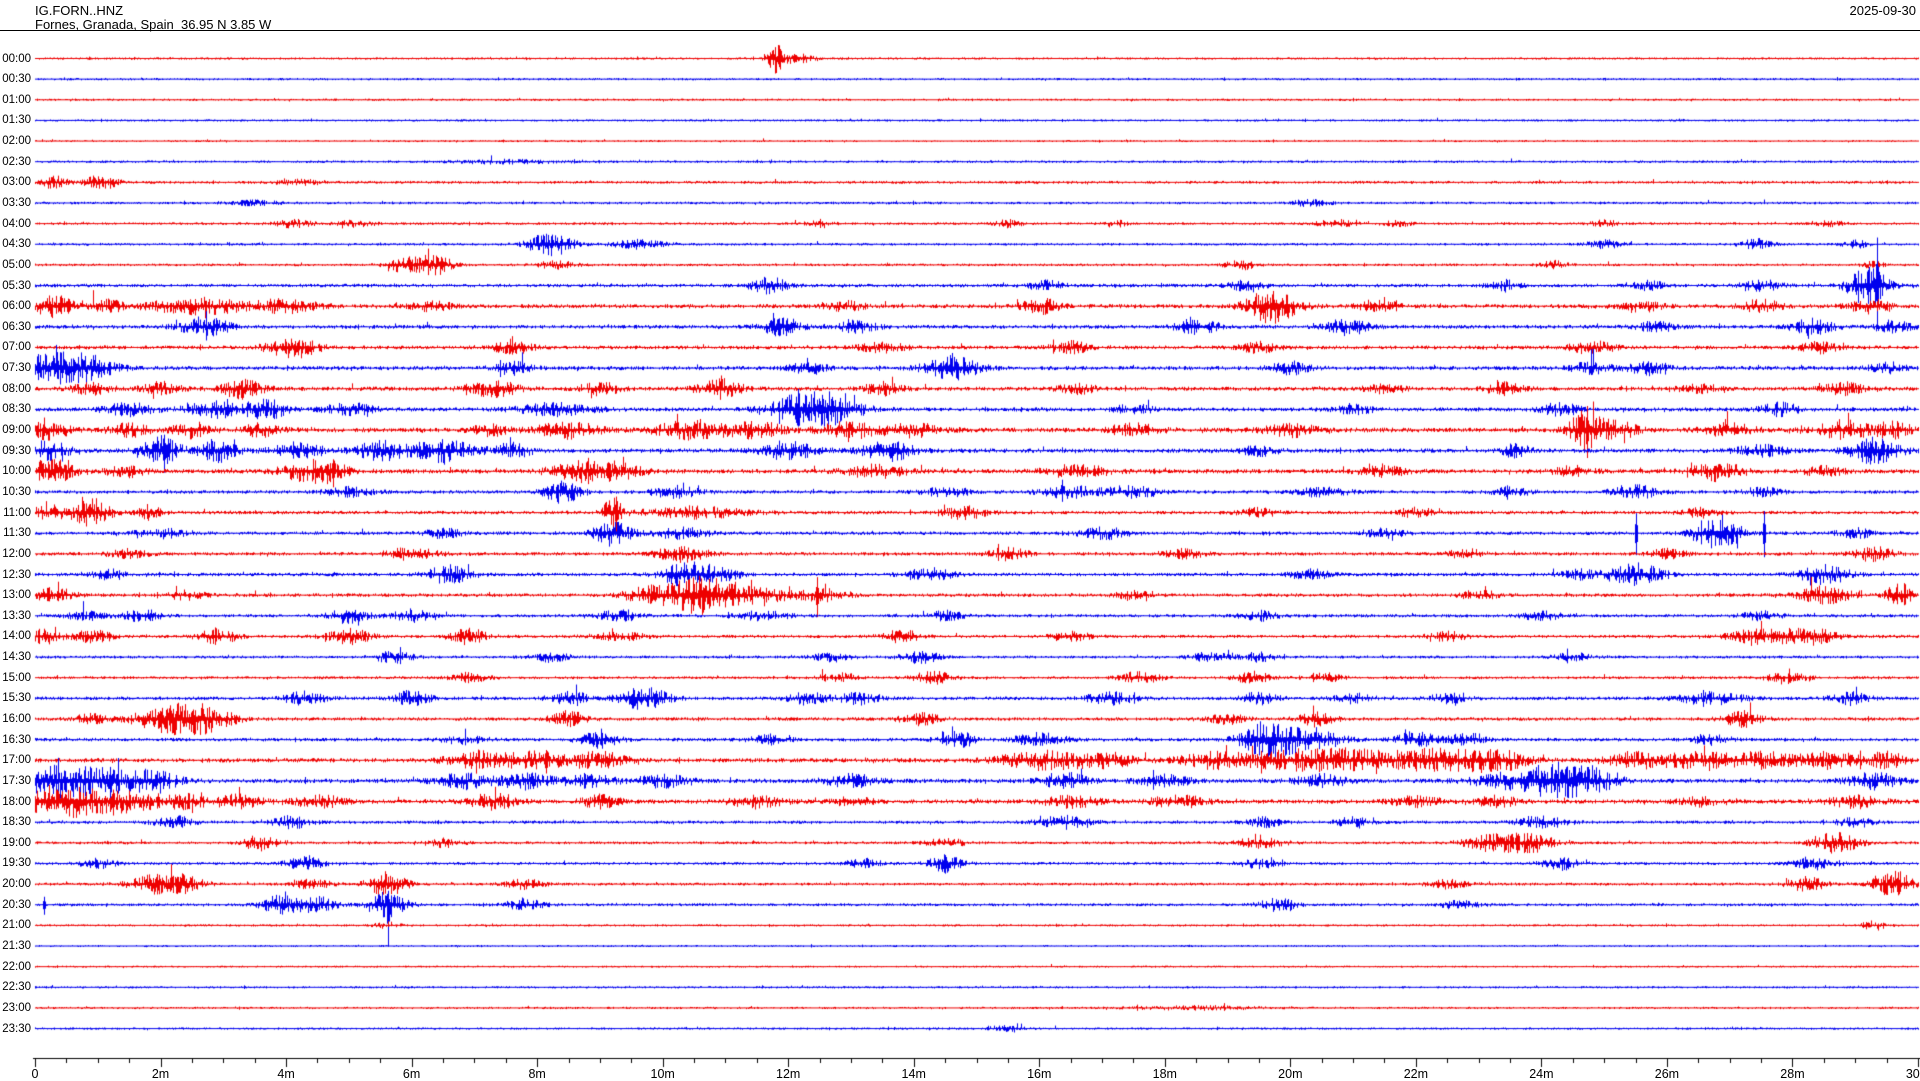 The height and width of the screenshot is (1081, 1920). Describe the element at coordinates (16, 657) in the screenshot. I see `row-time-label: 14:30` at that location.